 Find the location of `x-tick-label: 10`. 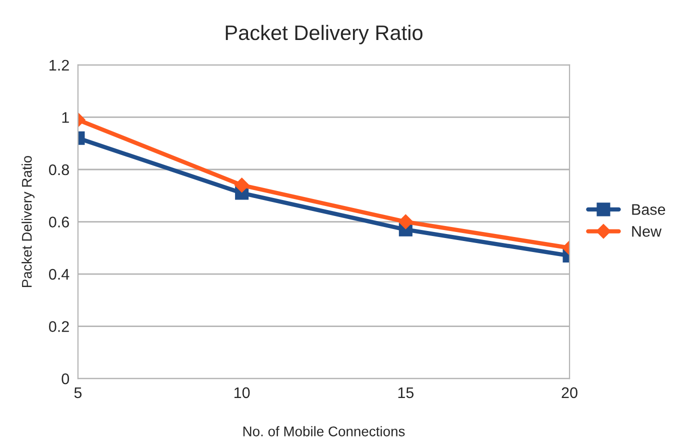

x-tick-label: 10 is located at coordinates (242, 392).